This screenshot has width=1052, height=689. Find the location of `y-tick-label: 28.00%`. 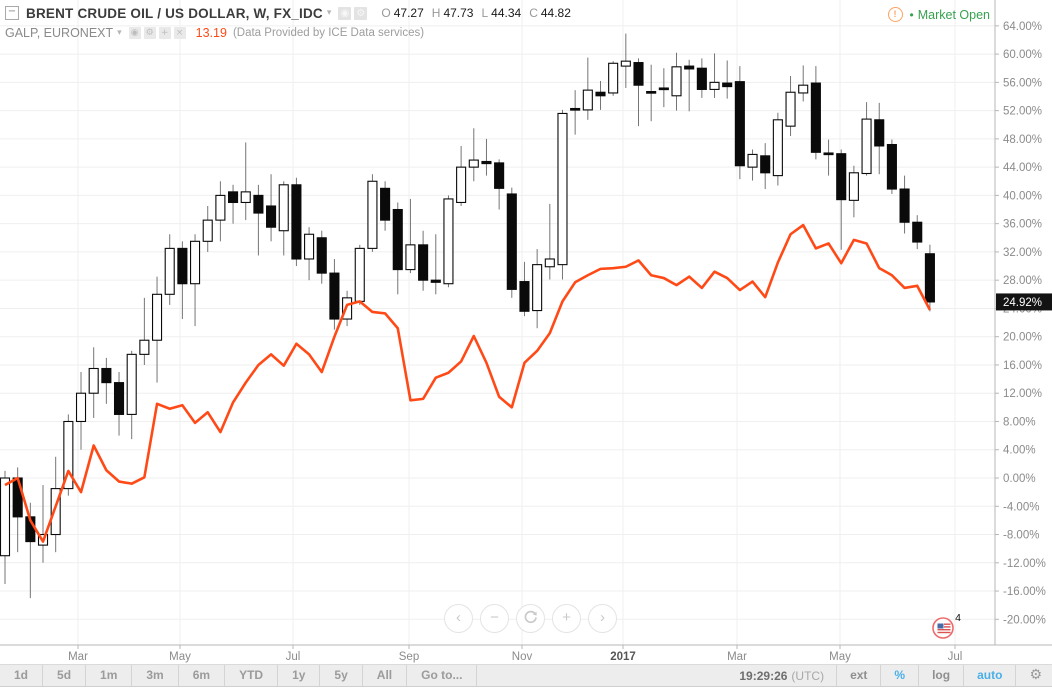

y-tick-label: 28.00% is located at coordinates (1022, 281).